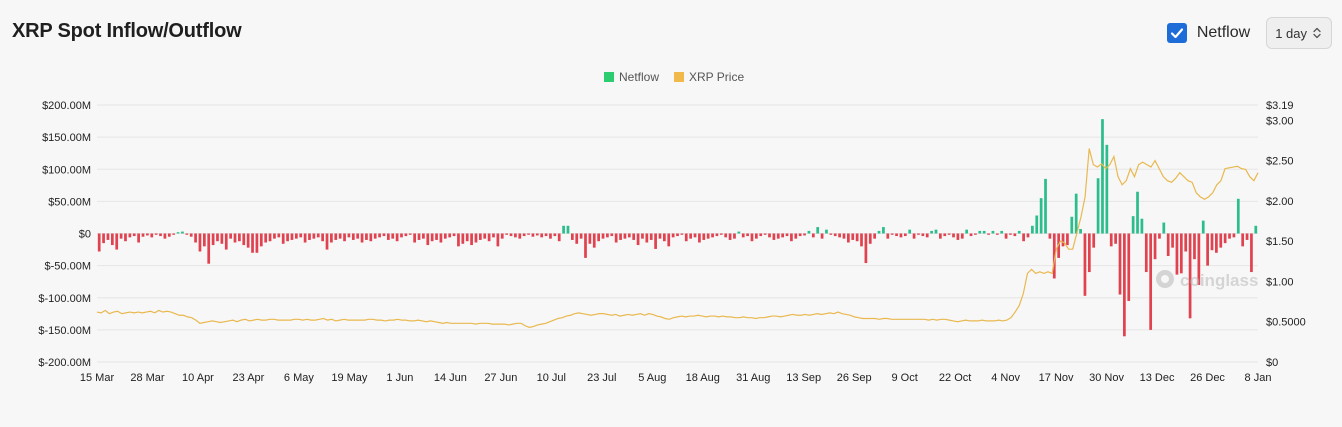 The width and height of the screenshot is (1342, 427). I want to click on x-tick-label: 27 Jun, so click(500, 378).